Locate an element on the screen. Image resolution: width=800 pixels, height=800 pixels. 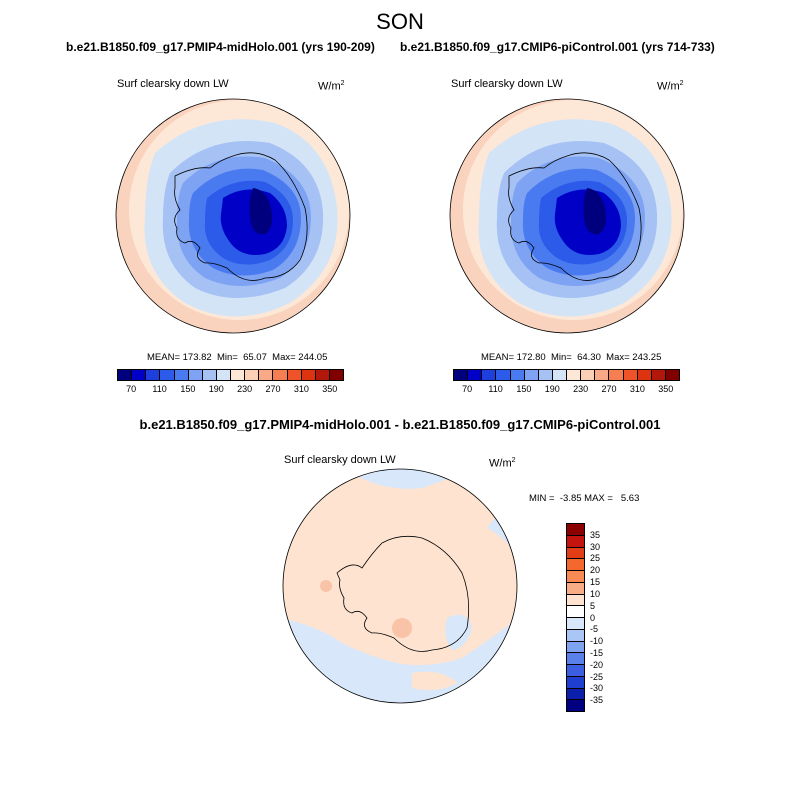
panel1-stats: MEAN= 173.82 Min= 65.07 Max= 244.05 is located at coordinates (237, 357).